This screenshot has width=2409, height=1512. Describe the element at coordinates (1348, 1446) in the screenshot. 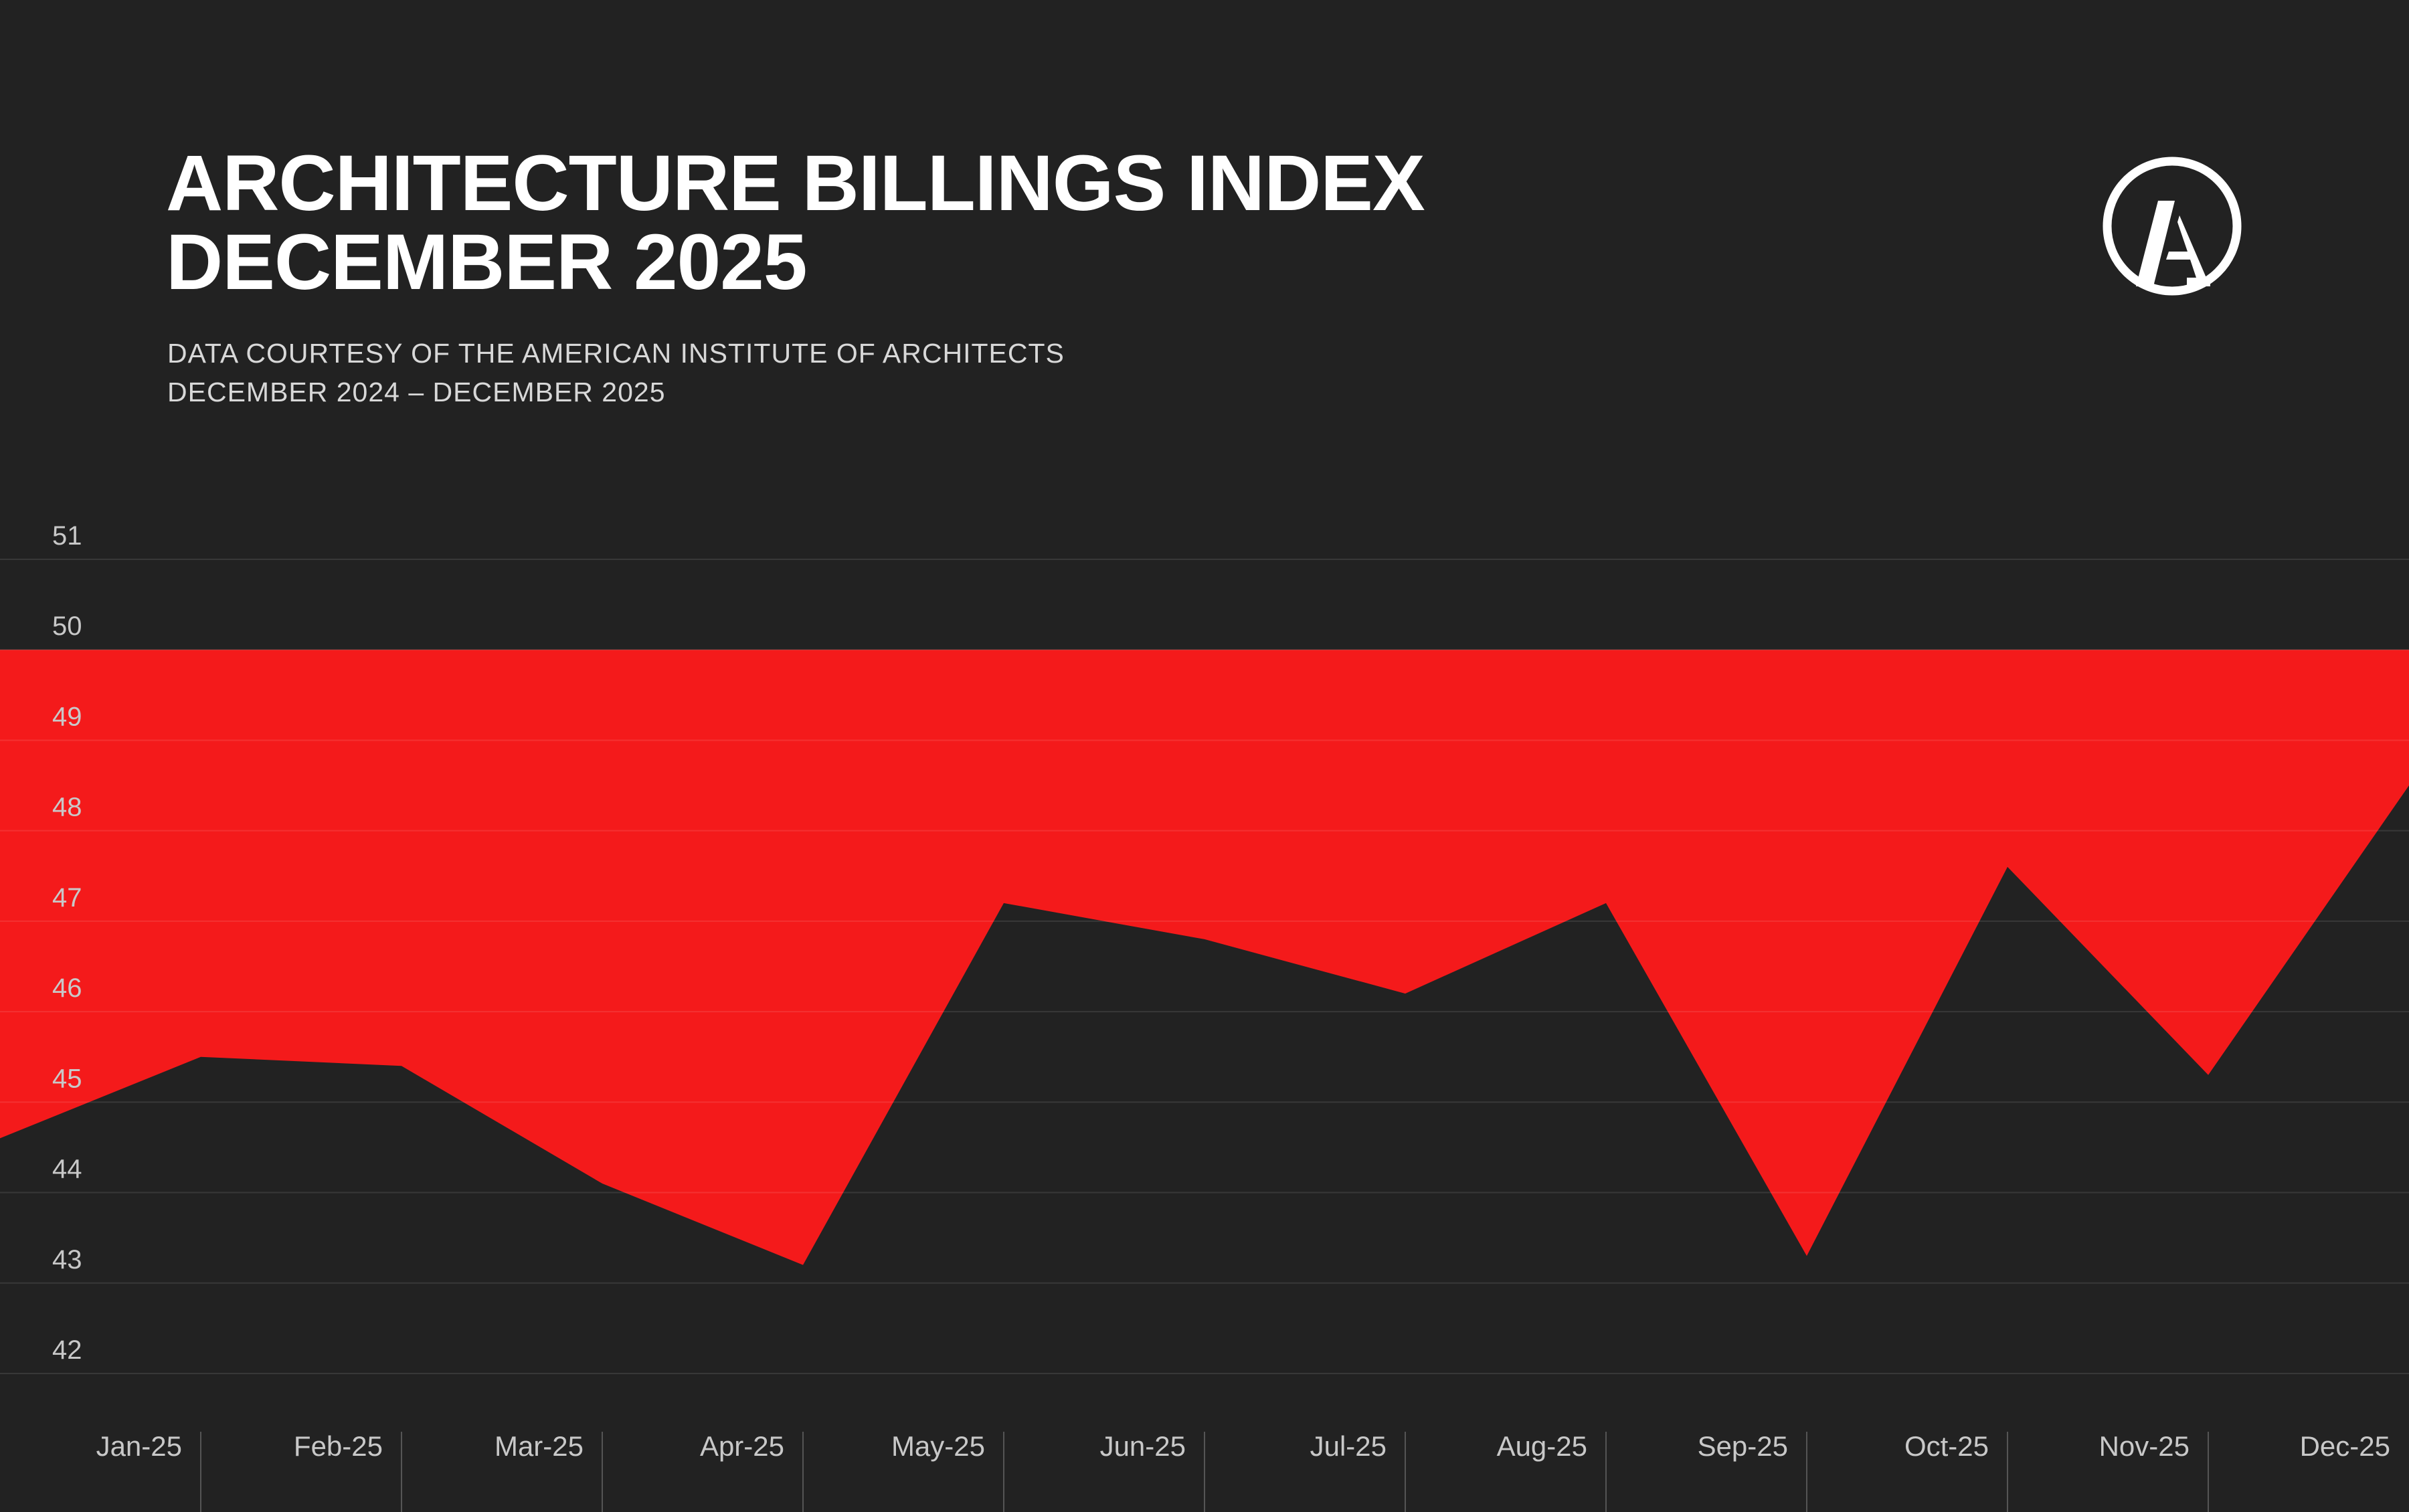

I see `x-tick-label: Jul-25` at that location.